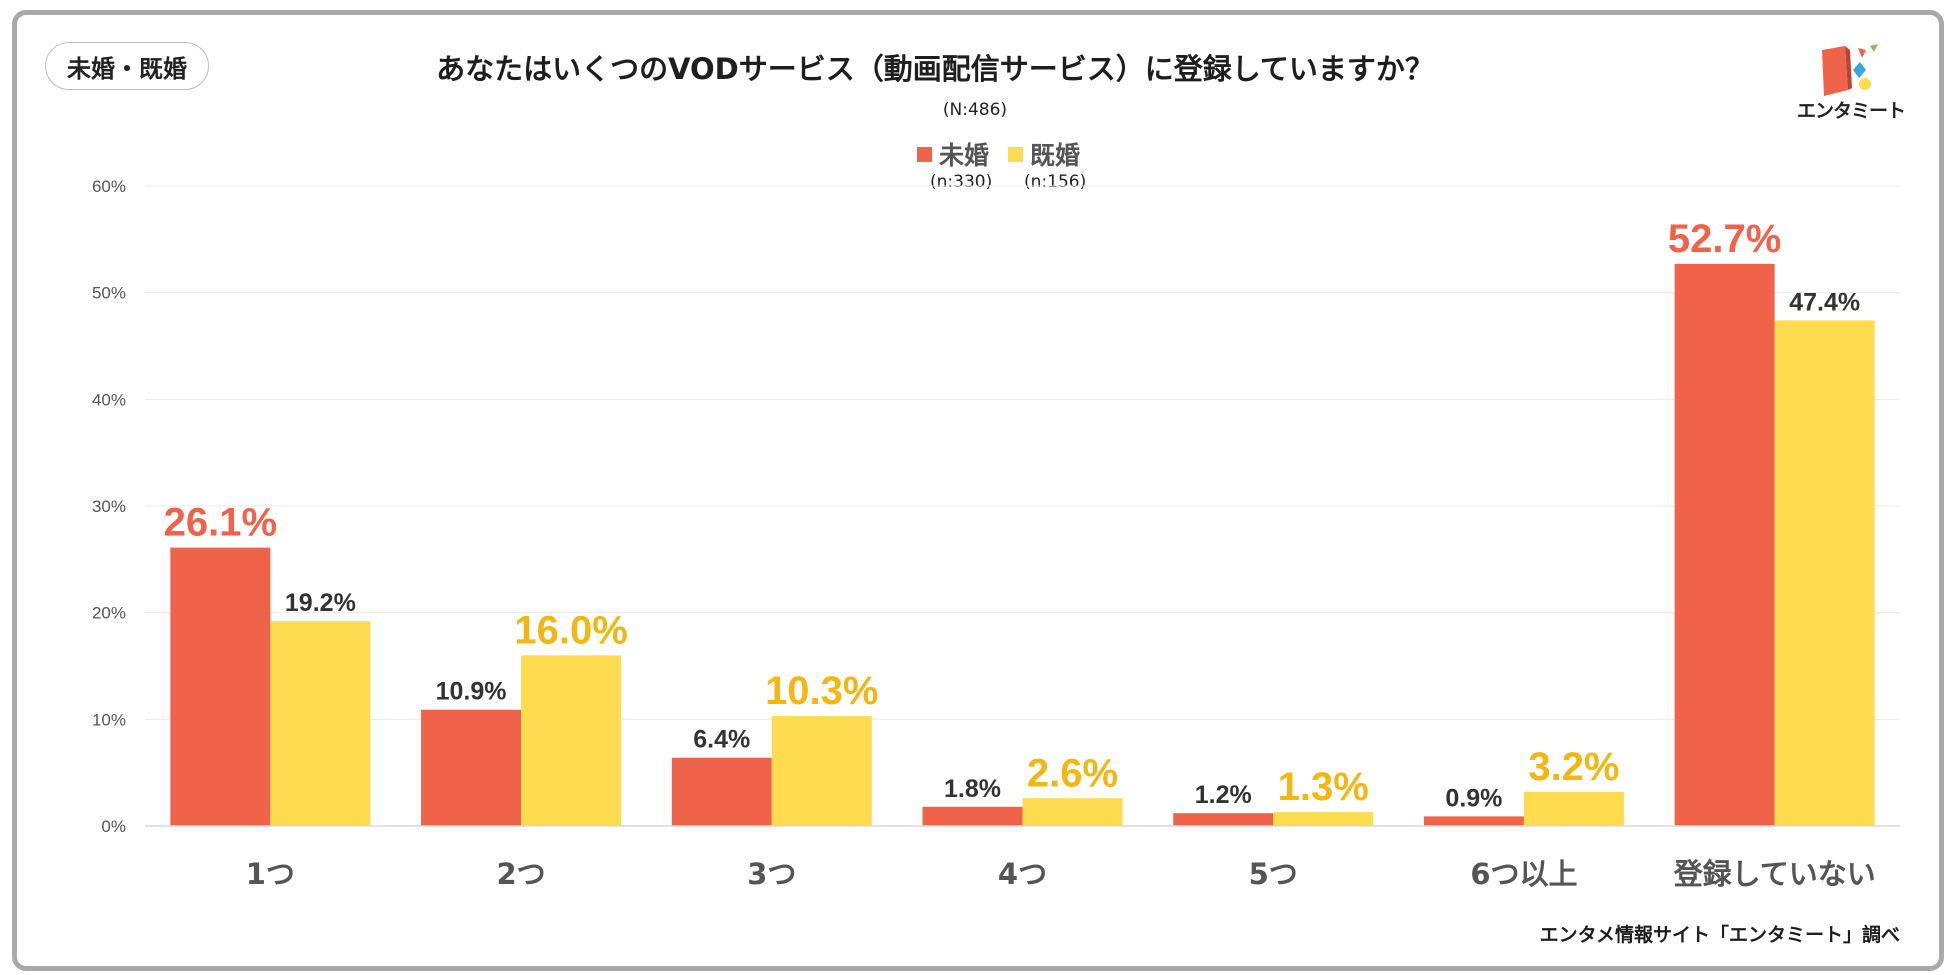 This screenshot has width=1950, height=975. What do you see at coordinates (924, 154) in the screenshot?
I see `legend-swatch-unmarried` at bounding box center [924, 154].